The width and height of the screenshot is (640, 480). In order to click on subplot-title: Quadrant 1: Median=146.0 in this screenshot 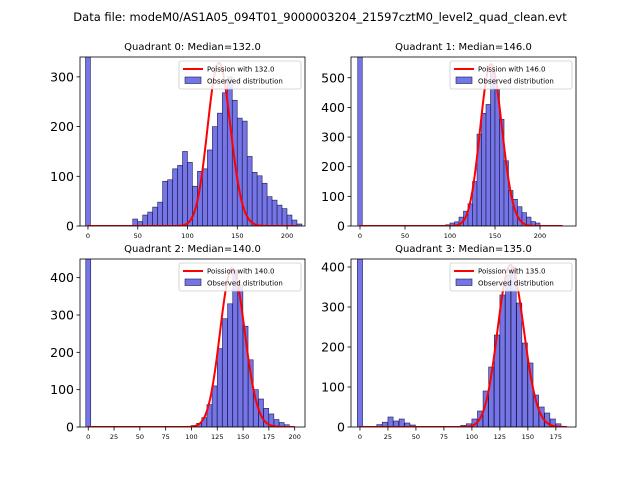, I will do `click(463, 47)`.